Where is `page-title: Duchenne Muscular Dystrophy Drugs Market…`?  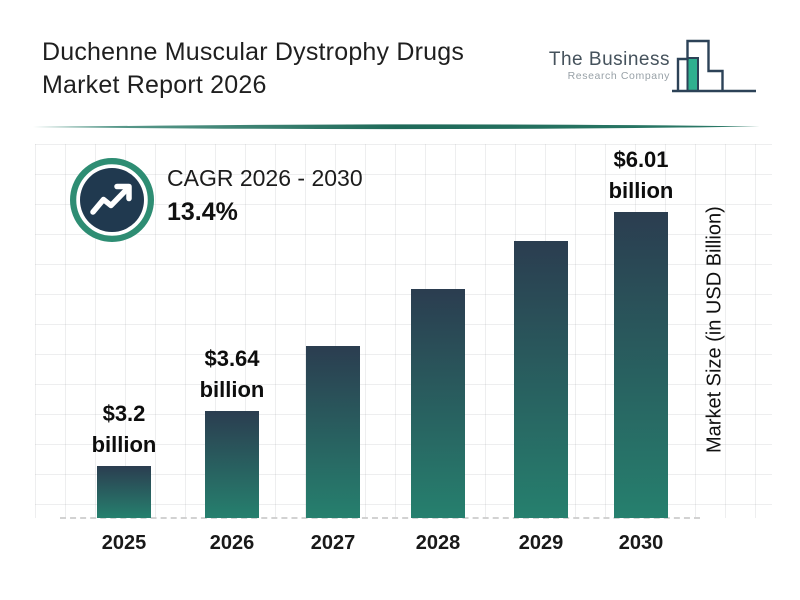 page-title: Duchenne Muscular Dystrophy Drugs Market… is located at coordinates (292, 69).